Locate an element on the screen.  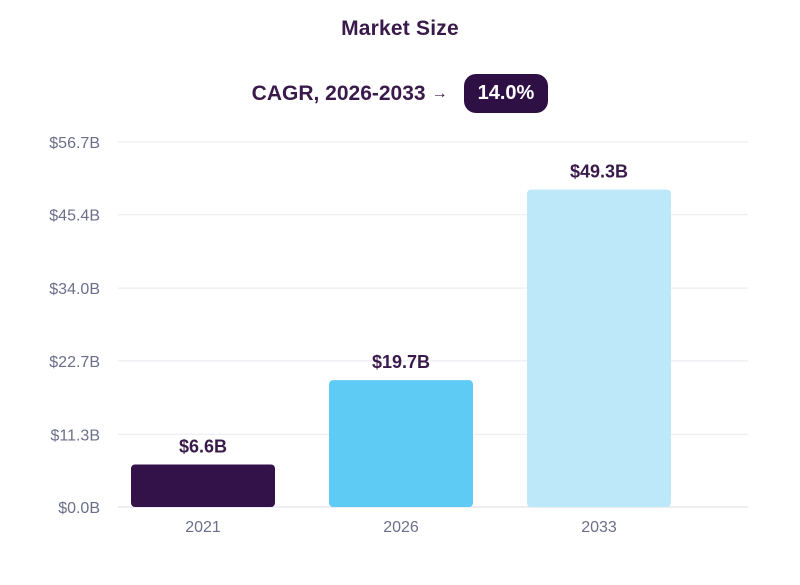
y-axis-ticks: $0.0B $11.3B $22.7B $34.0B $45.4B $56.7B is located at coordinates (74, 326).